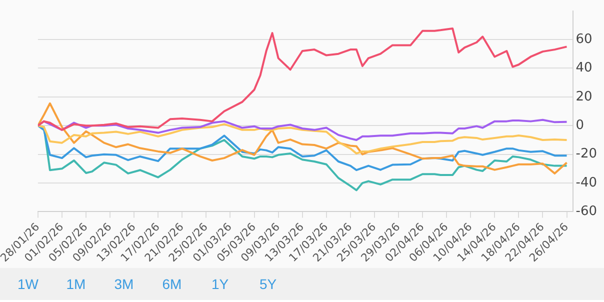 The width and height of the screenshot is (604, 302). I want to click on text: 1W, so click(28, 284).